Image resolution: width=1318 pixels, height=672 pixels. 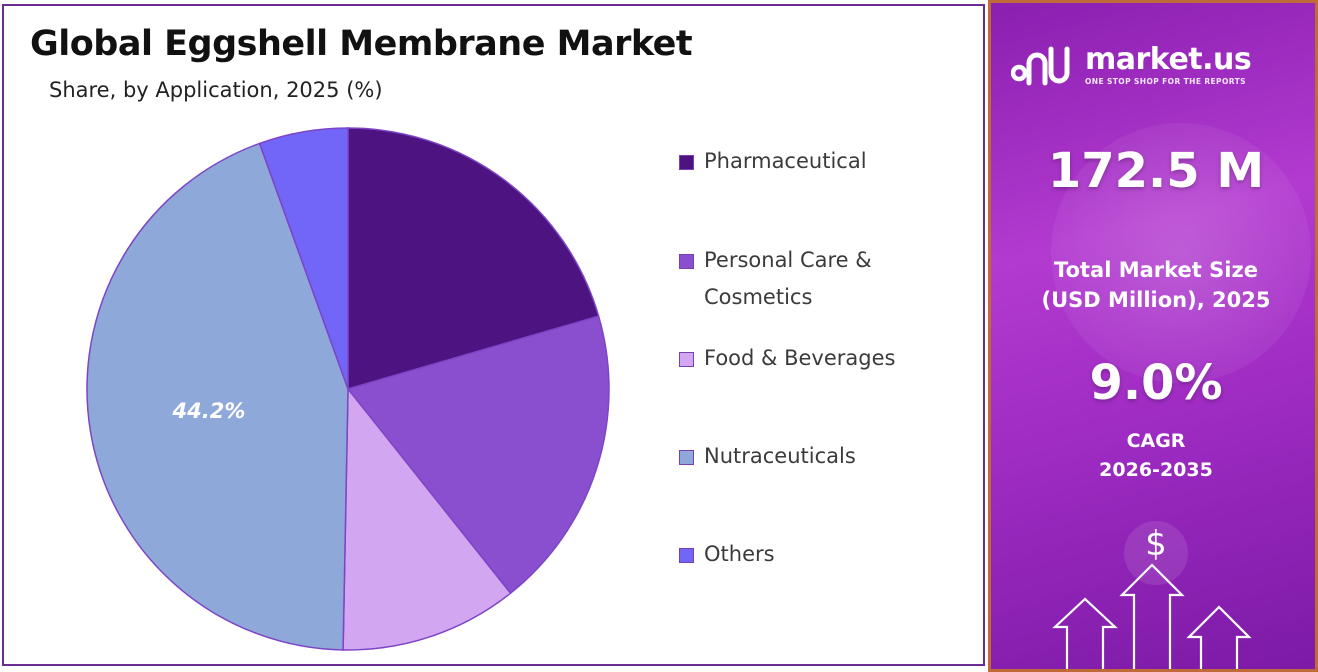 I want to click on market-size-value: 172.5 M, so click(x=1156, y=171).